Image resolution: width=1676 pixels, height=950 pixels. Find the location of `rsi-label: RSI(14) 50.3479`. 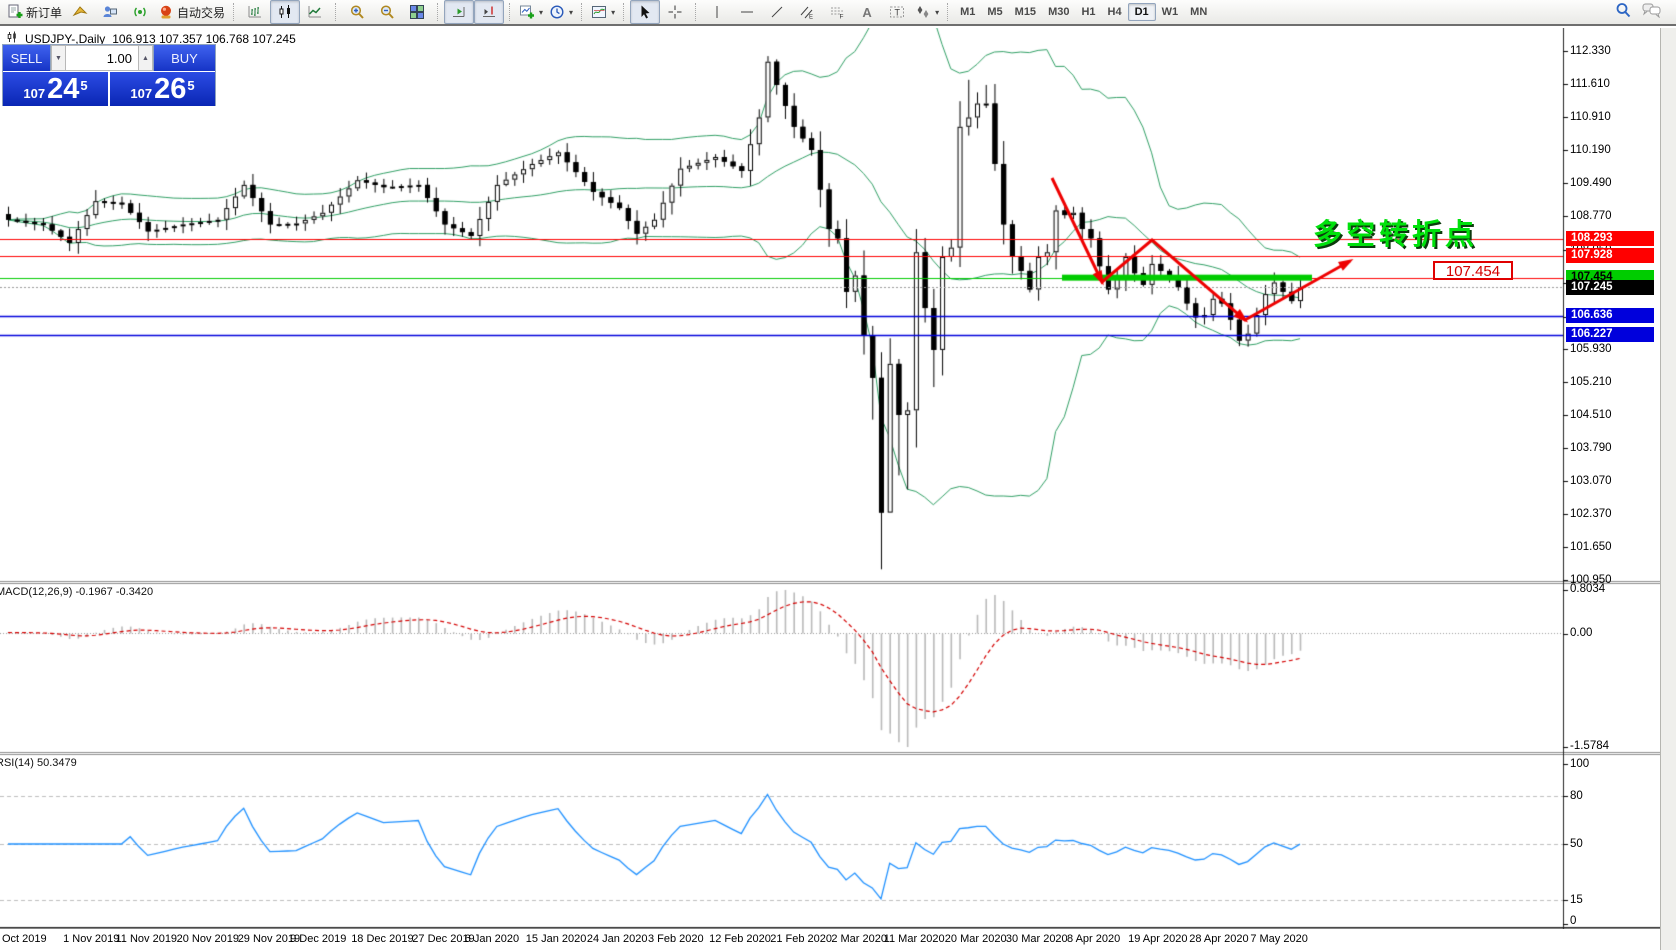

rsi-label: RSI(14) 50.3479 is located at coordinates (38, 763).